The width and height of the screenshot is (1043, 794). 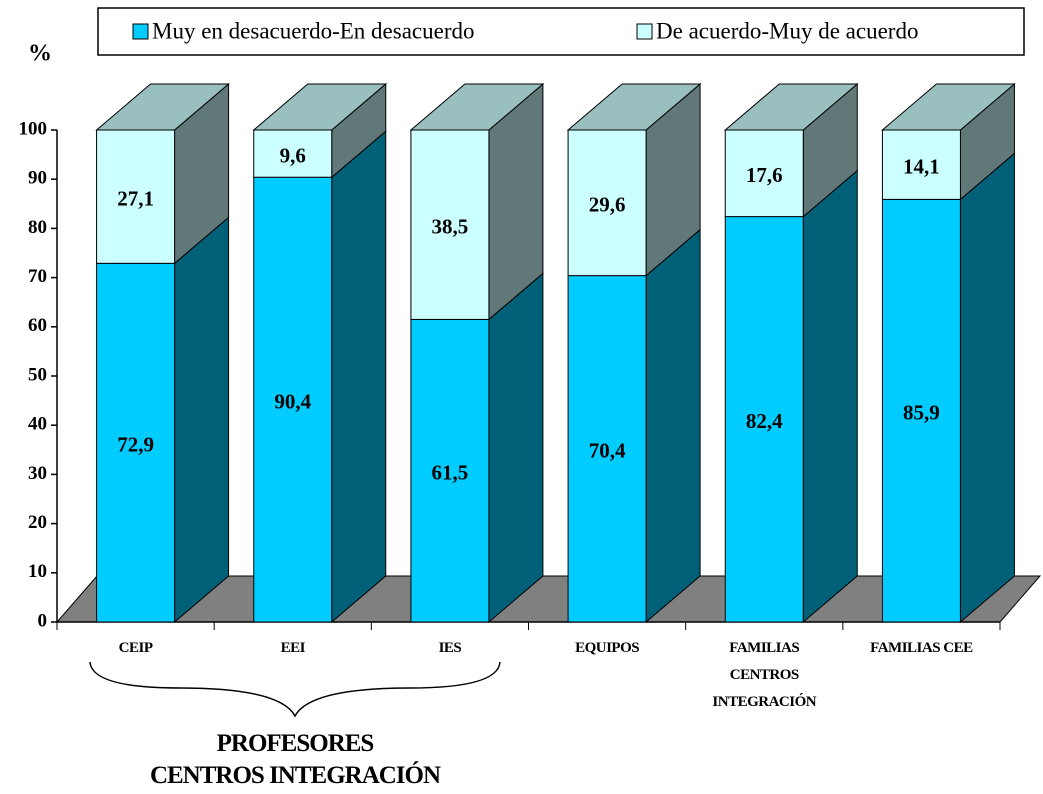 I want to click on x-tick-label: CEIP, so click(x=135, y=648).